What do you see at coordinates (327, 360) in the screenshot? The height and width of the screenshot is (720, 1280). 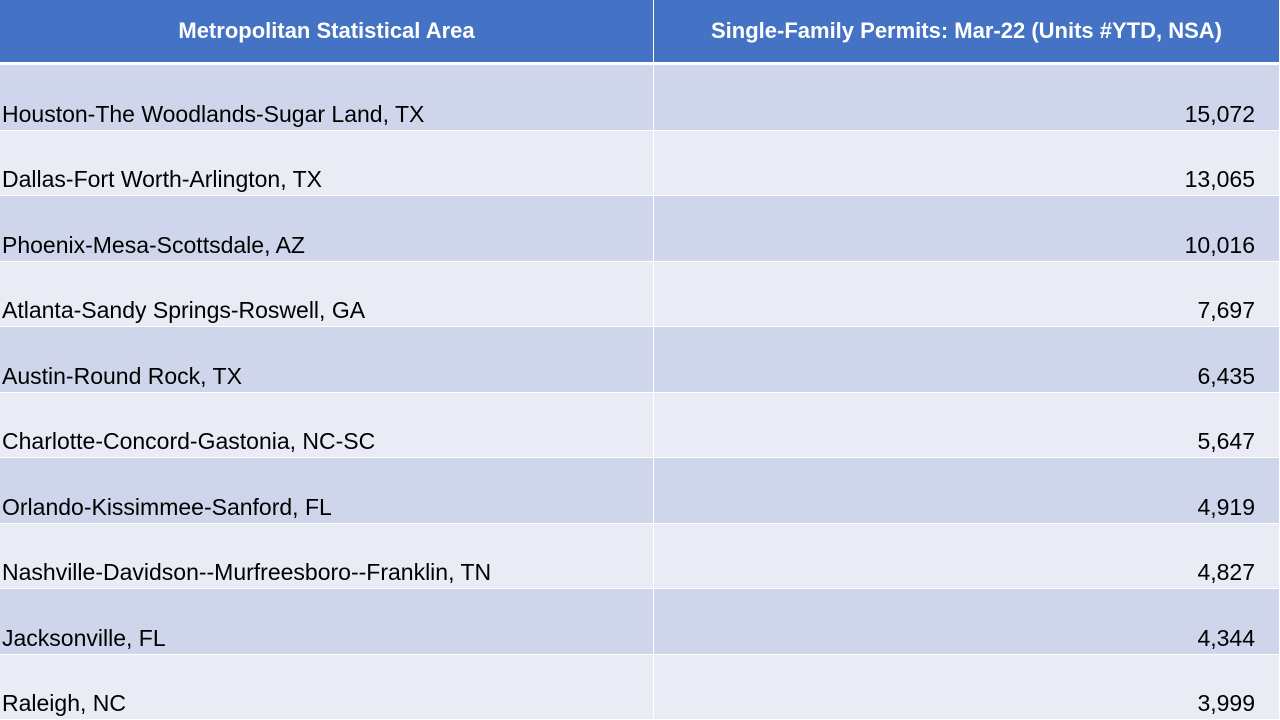 I see `table-row-metro: Austin-Round Rock, TX` at bounding box center [327, 360].